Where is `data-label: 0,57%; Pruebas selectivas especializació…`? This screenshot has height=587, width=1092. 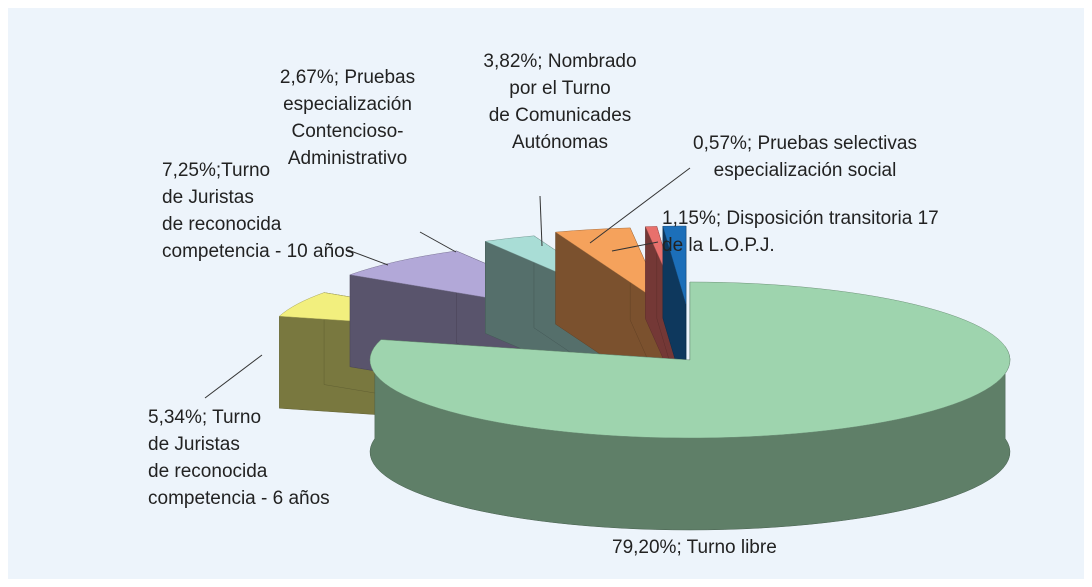 data-label: 0,57%; Pruebas selectivas especializació… is located at coordinates (805, 157).